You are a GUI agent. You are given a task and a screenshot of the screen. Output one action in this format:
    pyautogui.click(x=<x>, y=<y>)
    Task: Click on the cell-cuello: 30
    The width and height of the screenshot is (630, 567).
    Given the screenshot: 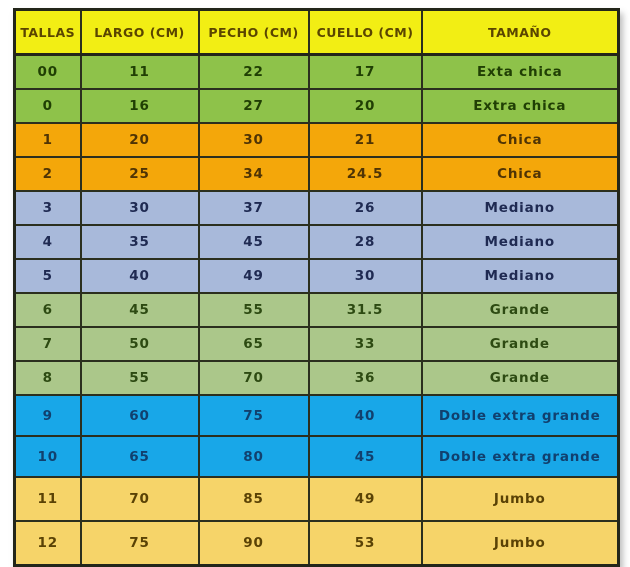 What is the action you would take?
    pyautogui.click(x=365, y=276)
    